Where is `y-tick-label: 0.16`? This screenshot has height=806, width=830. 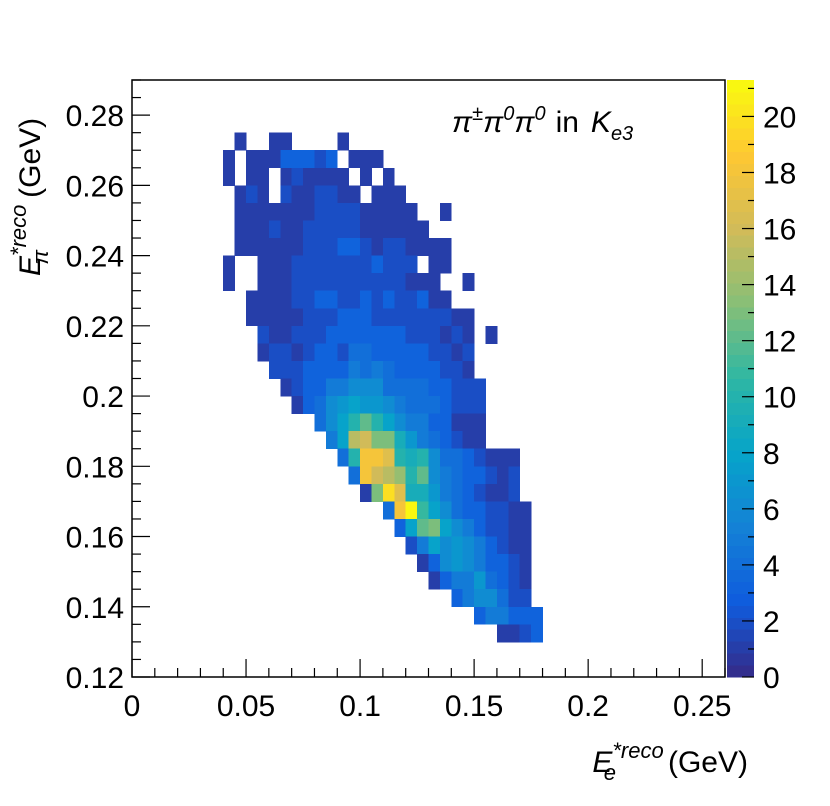
y-tick-label: 0.16 is located at coordinates (95, 538).